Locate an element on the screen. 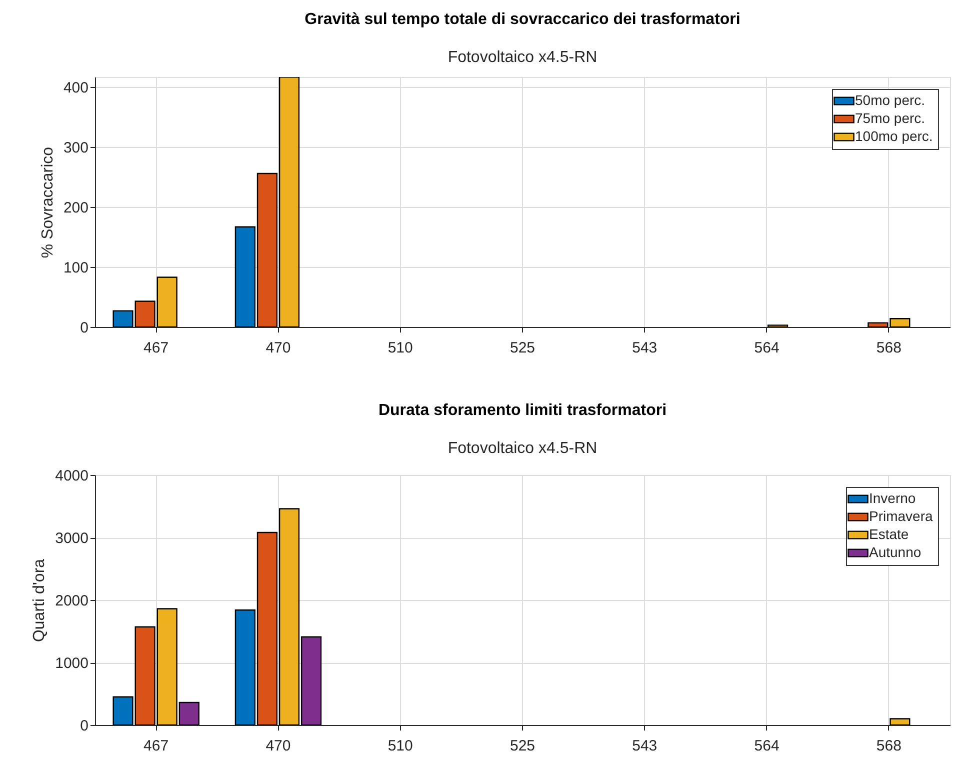 The height and width of the screenshot is (769, 961). y-tick-label: 2000 is located at coordinates (71, 601).